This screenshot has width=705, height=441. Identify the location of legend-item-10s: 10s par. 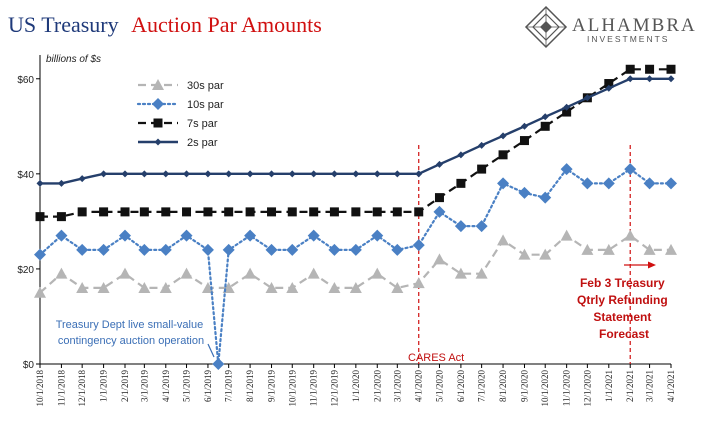
(180, 104).